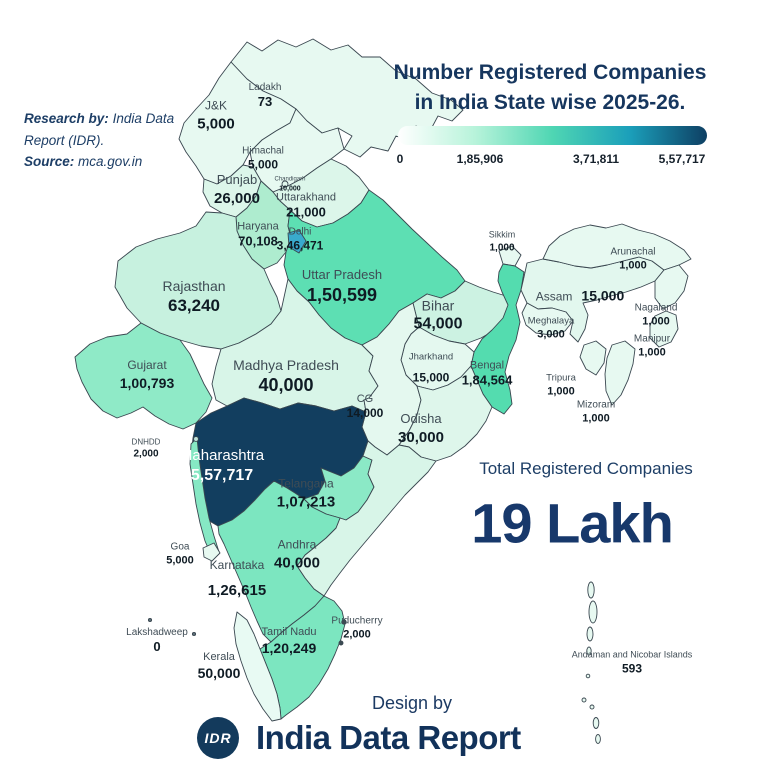  Describe the element at coordinates (552, 135) in the screenshot. I see `legend-gradient-bar` at that location.